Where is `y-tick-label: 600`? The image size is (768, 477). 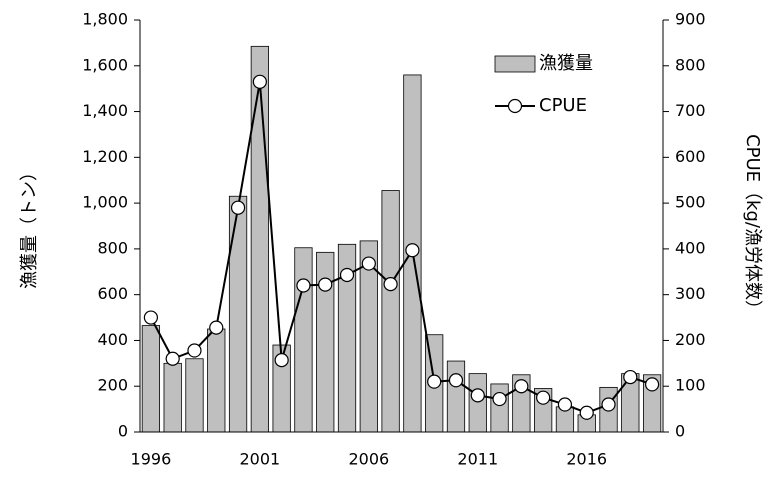
y-tick-label: 600 is located at coordinates (112, 293).